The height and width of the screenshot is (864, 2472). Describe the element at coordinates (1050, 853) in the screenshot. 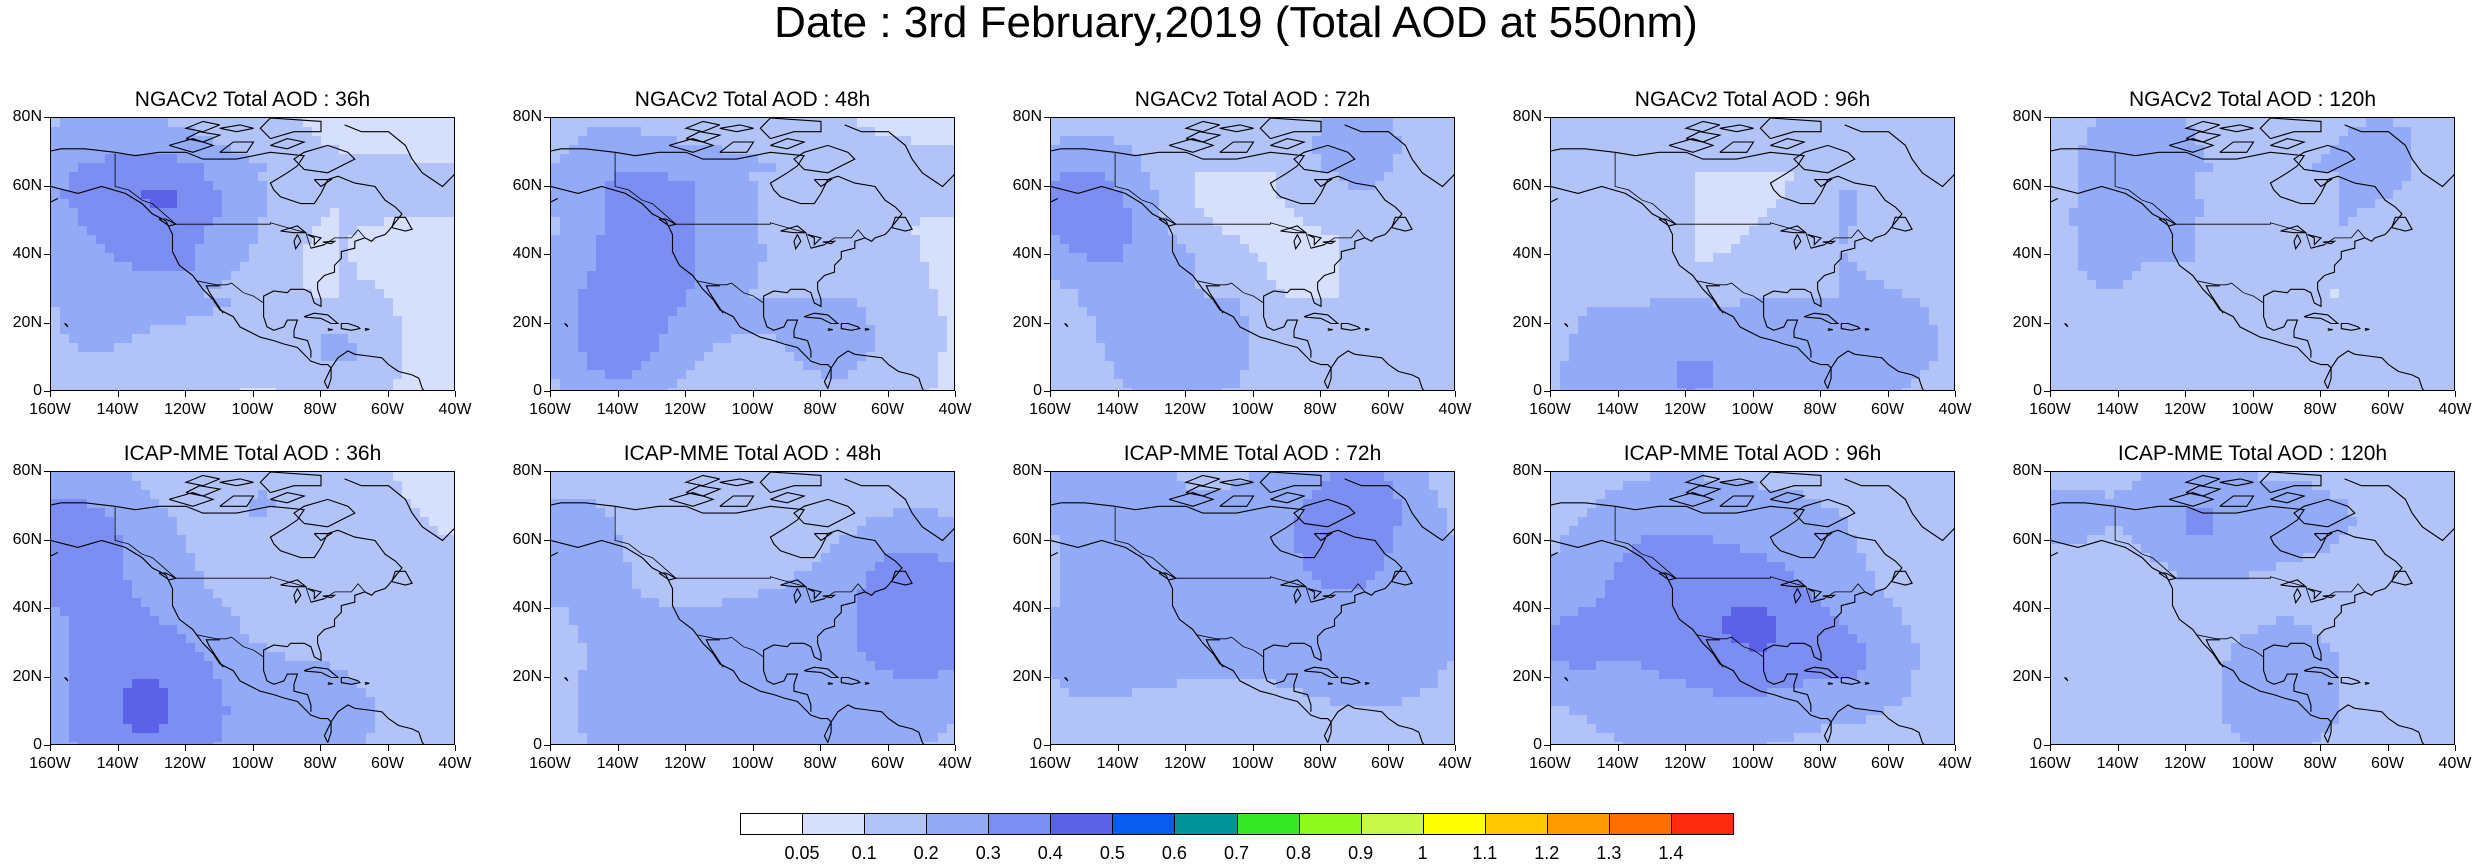

I see `colorbar-label: 0.4` at that location.